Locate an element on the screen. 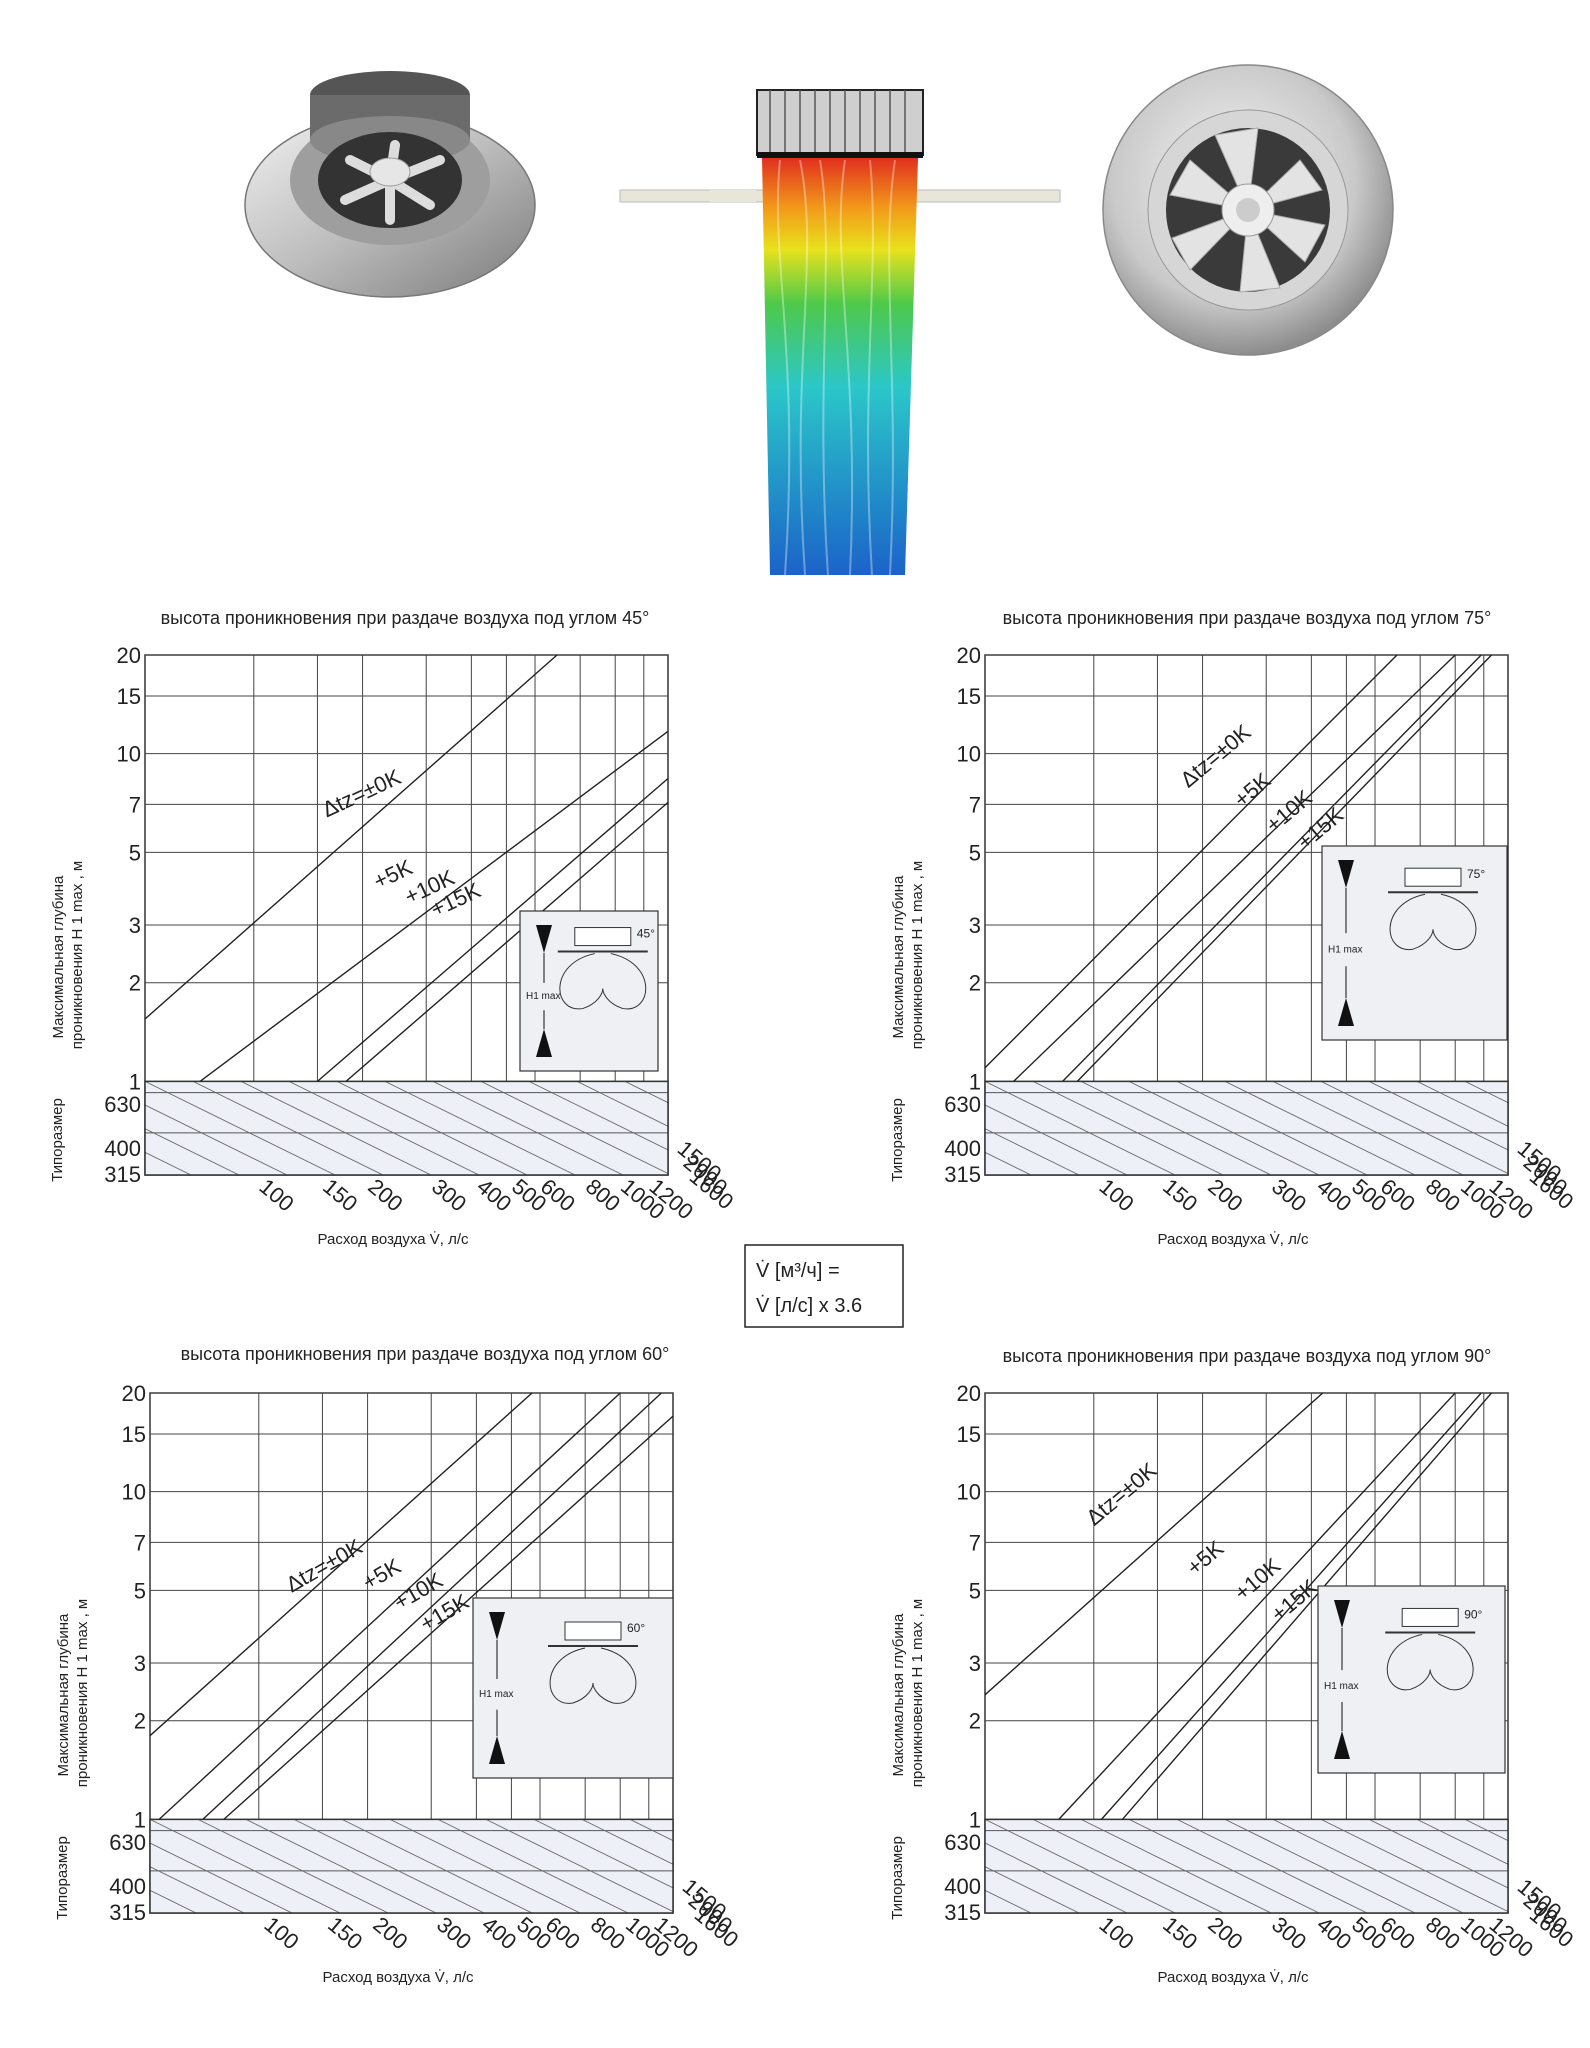 Image resolution: width=1590 pixels, height=2048 pixels. y-tick-label: 5 is located at coordinates (135, 852).